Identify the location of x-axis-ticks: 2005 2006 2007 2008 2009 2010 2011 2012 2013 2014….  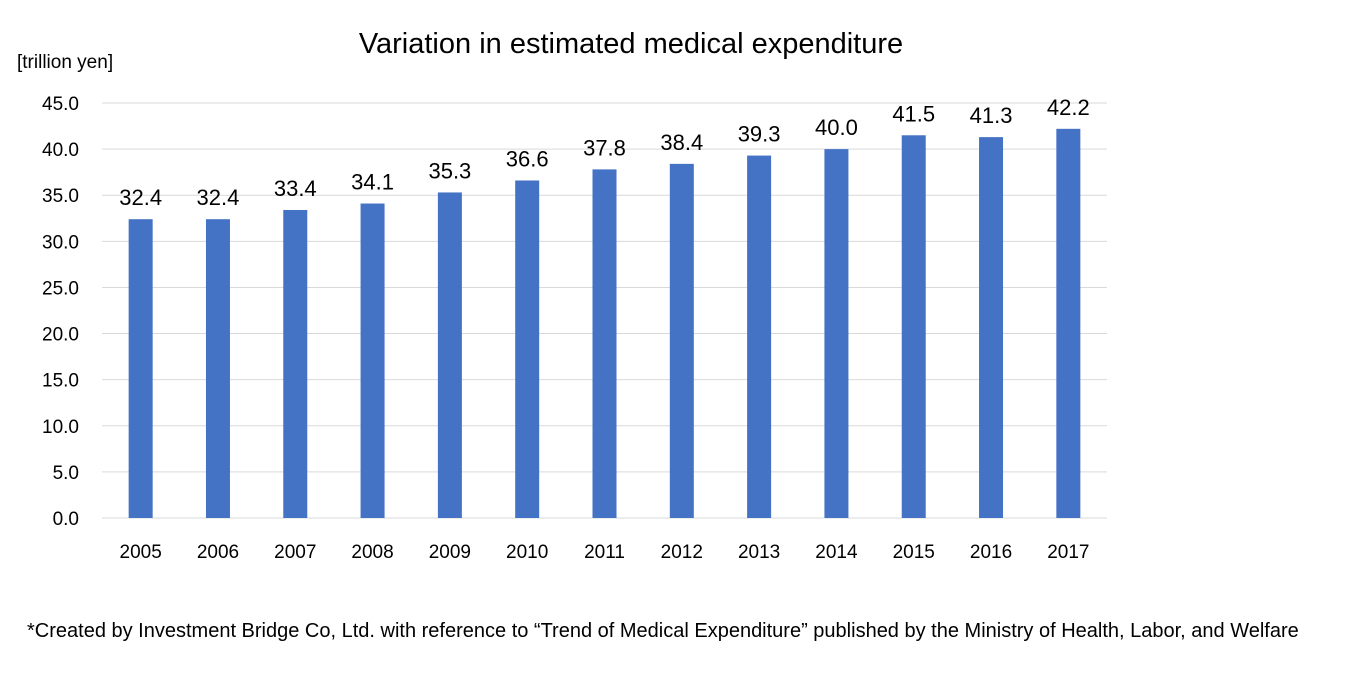
(605, 552).